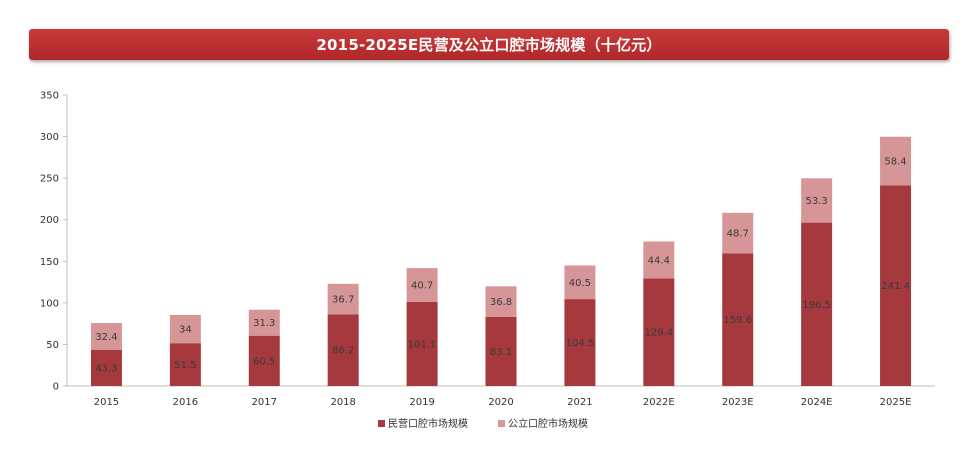 This screenshot has width=971, height=449. I want to click on legend-label: 公立口腔市场规模, so click(548, 423).